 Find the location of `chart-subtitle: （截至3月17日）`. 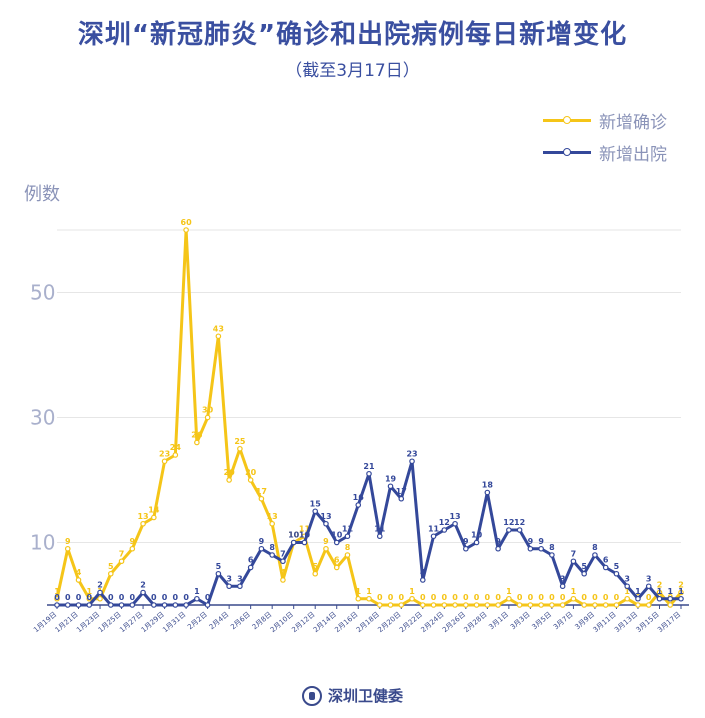

chart-subtitle: （截至3月17日） is located at coordinates (352, 71).